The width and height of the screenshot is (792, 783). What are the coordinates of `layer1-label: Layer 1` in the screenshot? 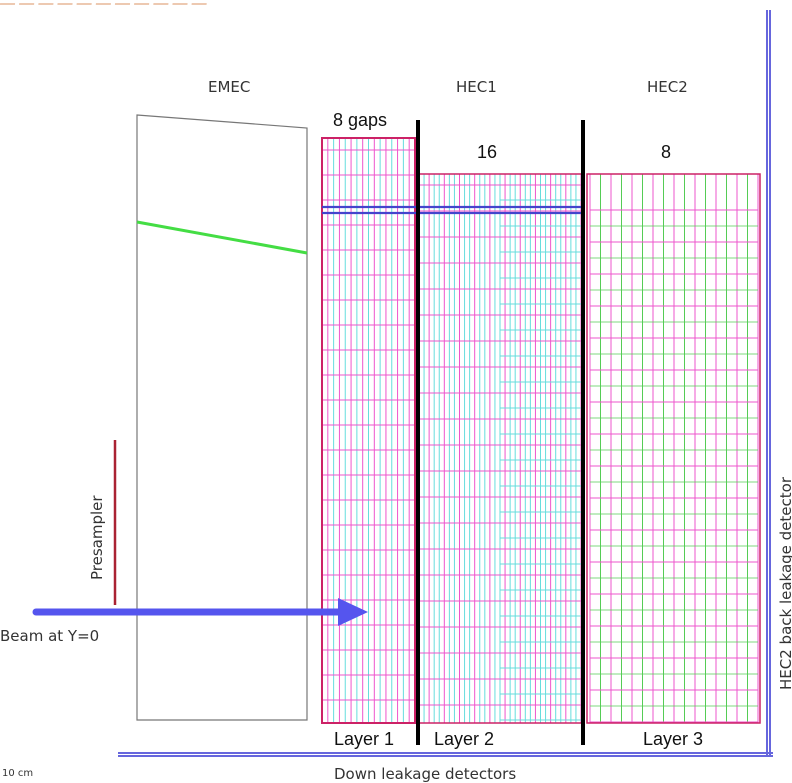 It's located at (364, 739).